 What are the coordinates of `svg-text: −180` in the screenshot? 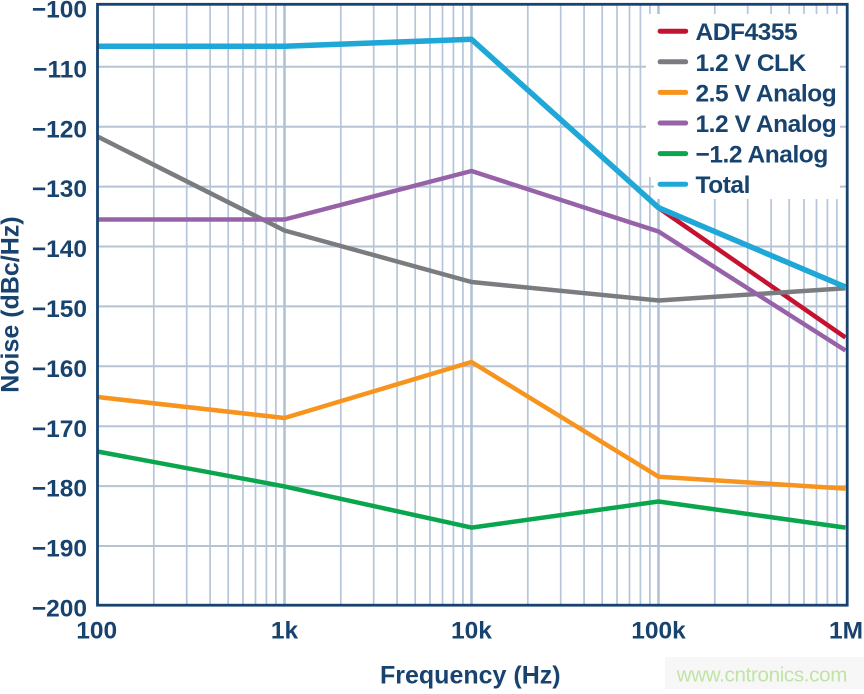 It's located at (59, 489).